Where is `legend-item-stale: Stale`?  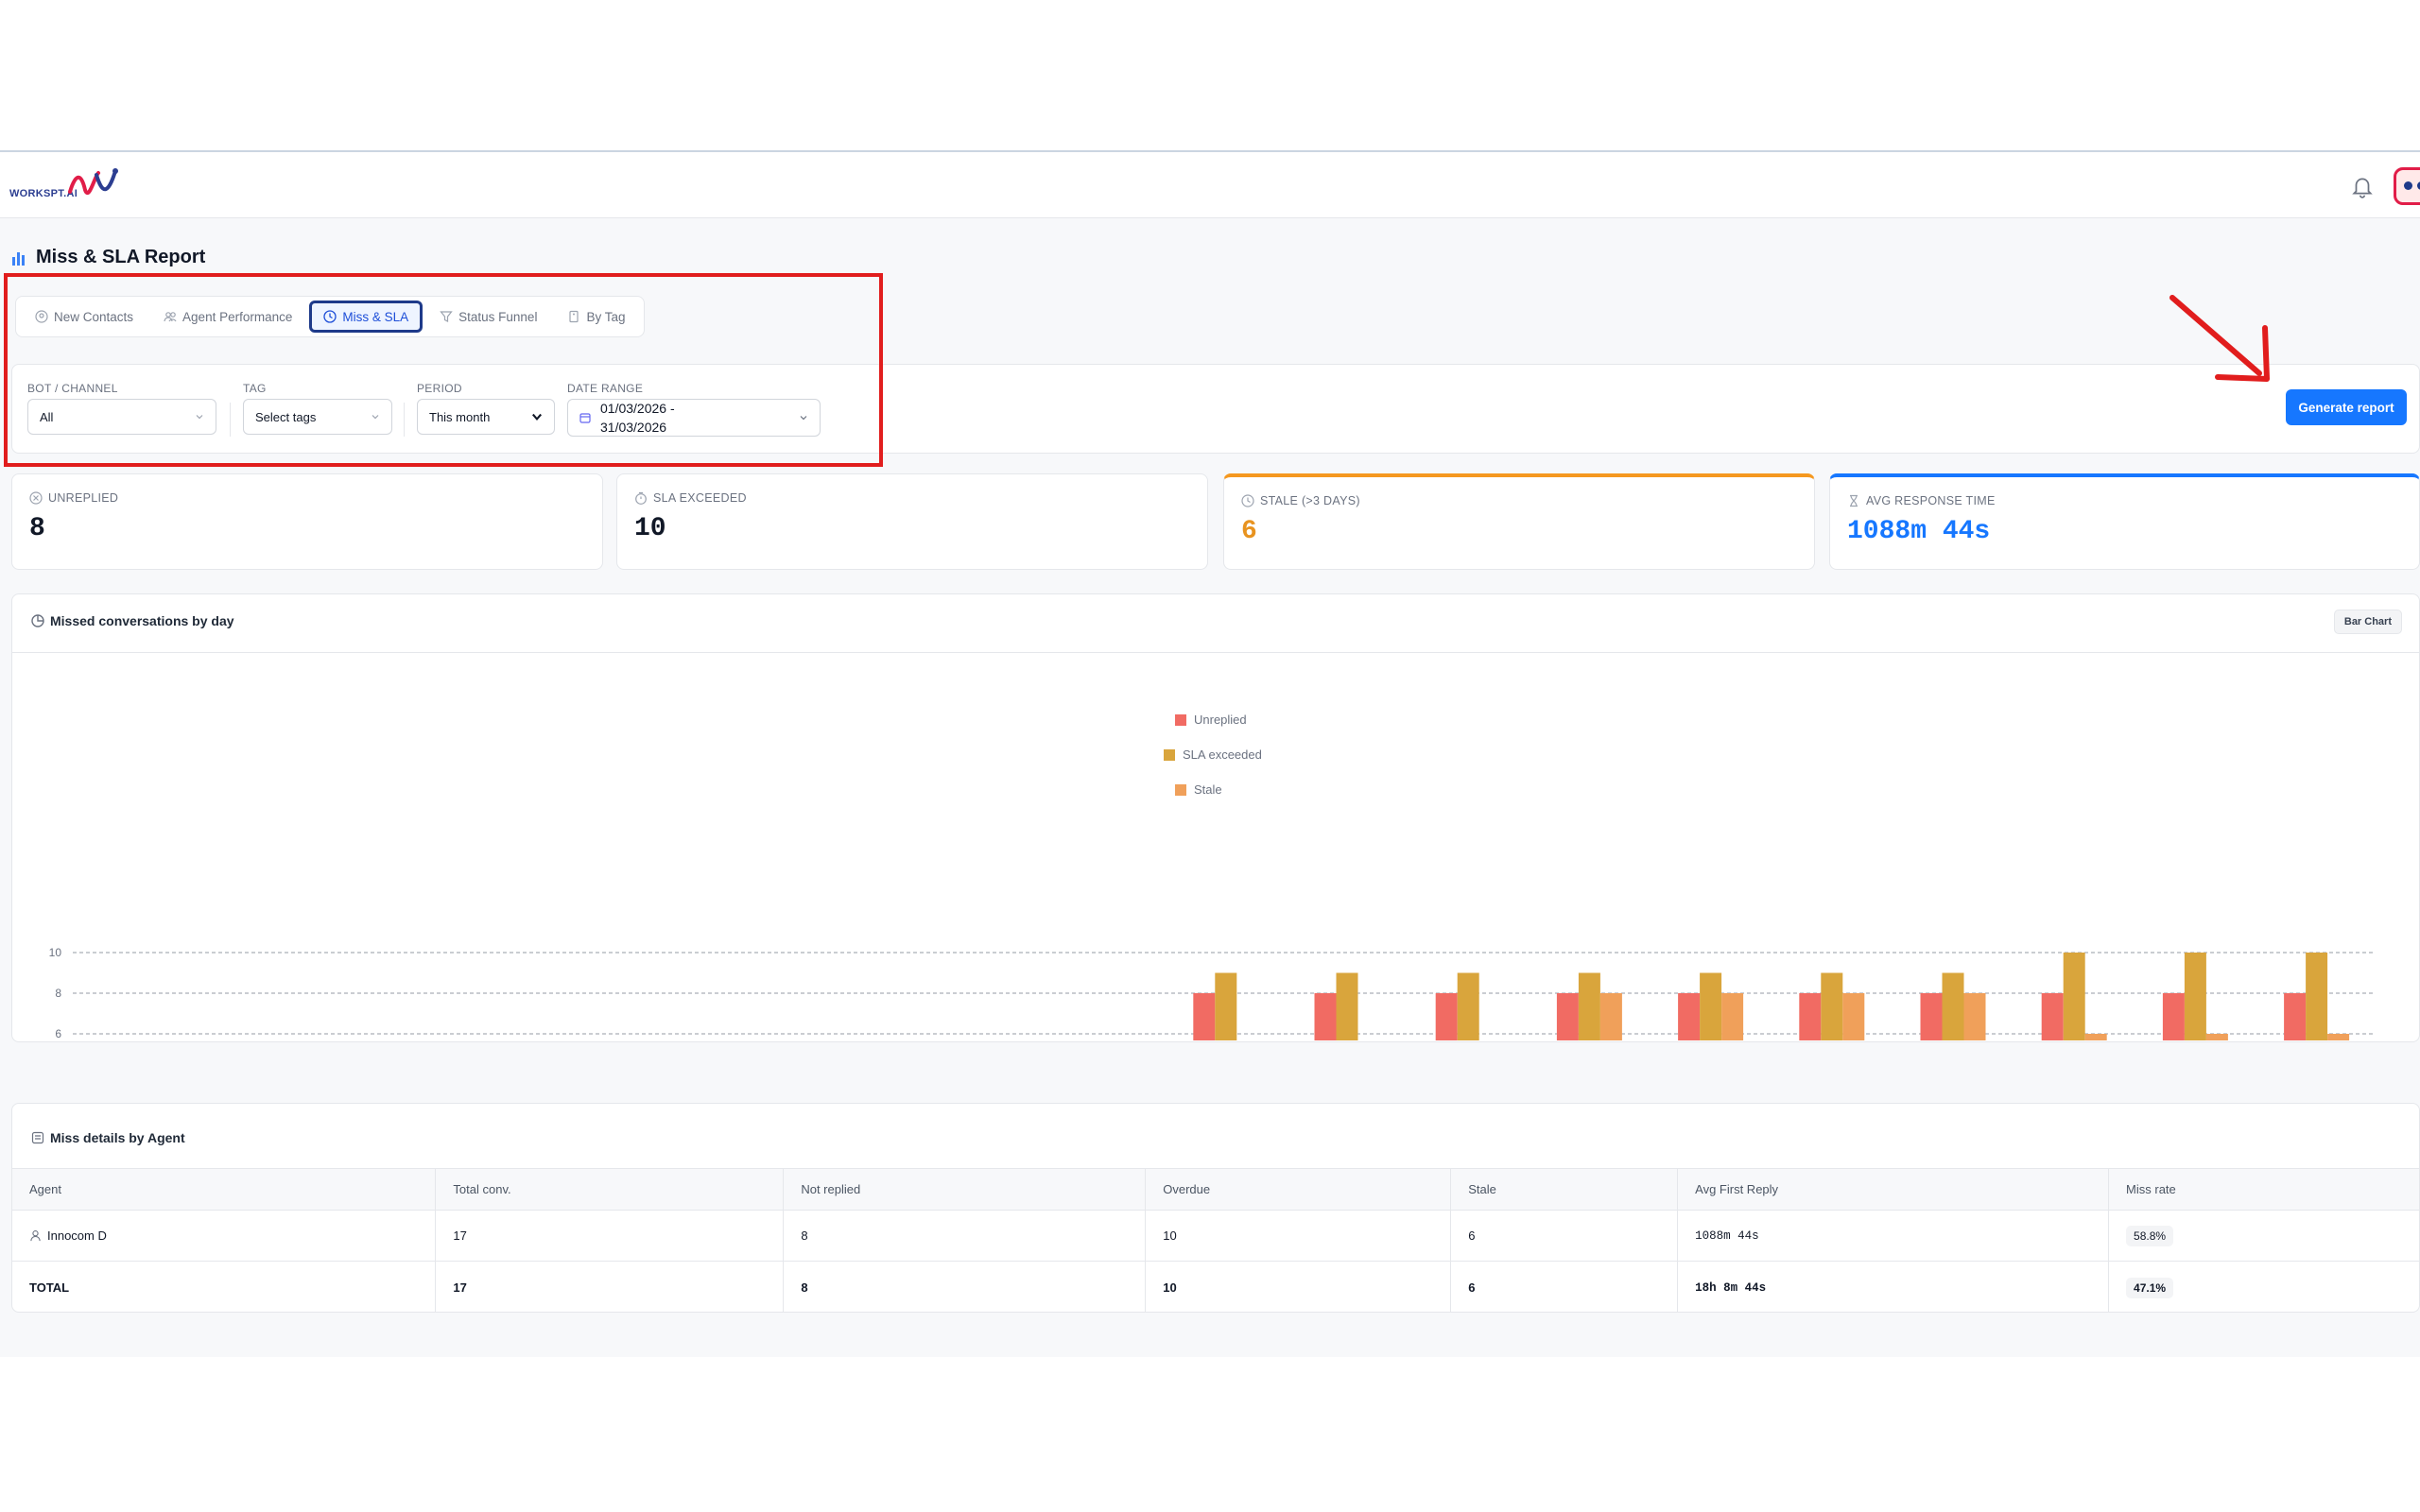 legend-item-stale: Stale is located at coordinates (1246, 789).